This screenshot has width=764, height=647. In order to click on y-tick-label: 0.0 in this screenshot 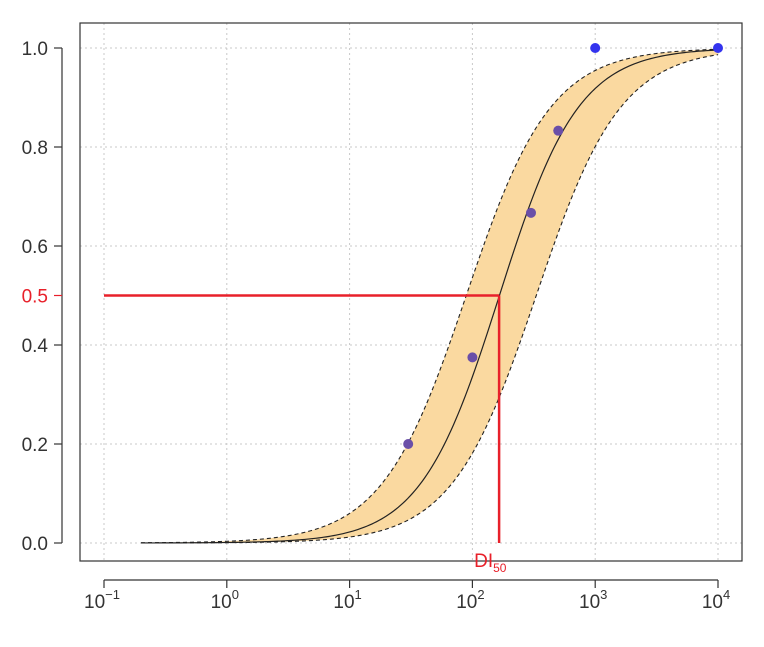, I will do `click(35, 544)`.